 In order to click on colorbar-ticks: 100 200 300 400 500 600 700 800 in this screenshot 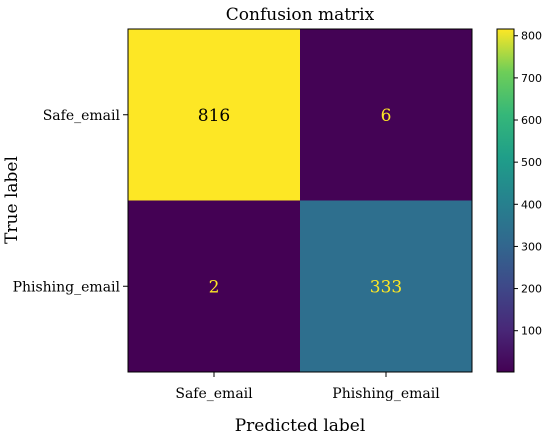, I will do `click(528, 184)`.